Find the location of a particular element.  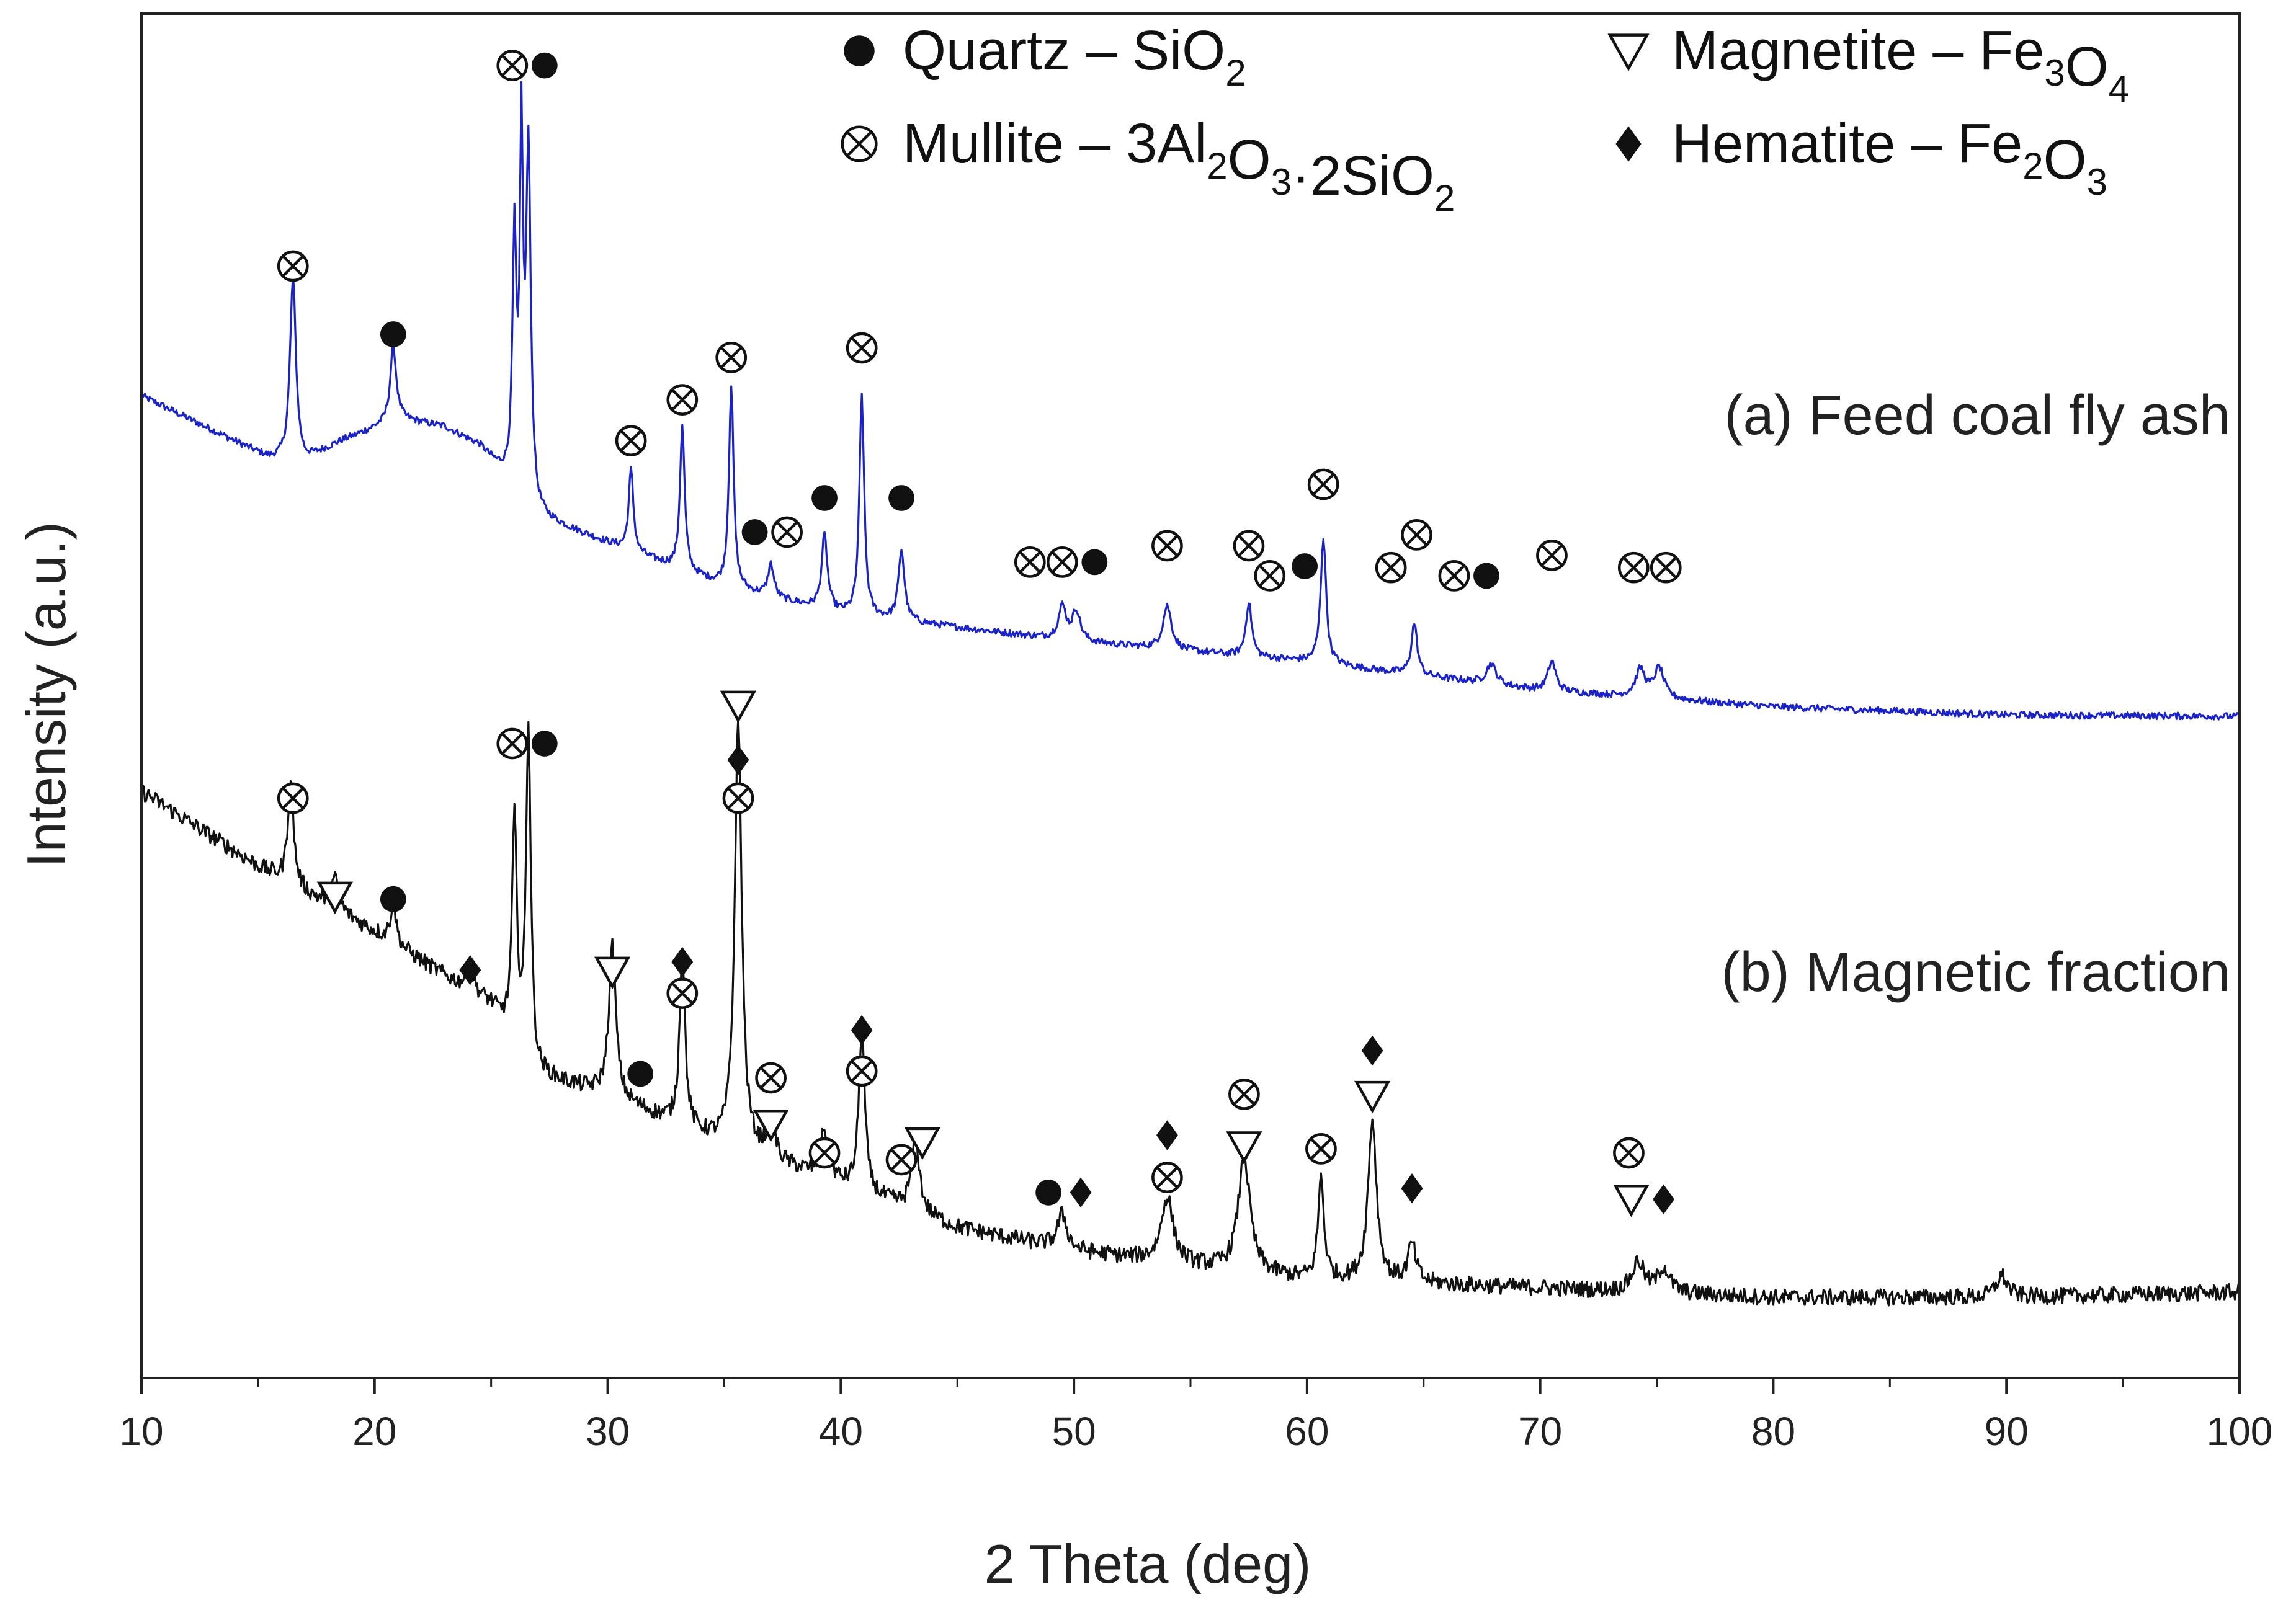

x-tick-label: 50 is located at coordinates (1074, 1431).